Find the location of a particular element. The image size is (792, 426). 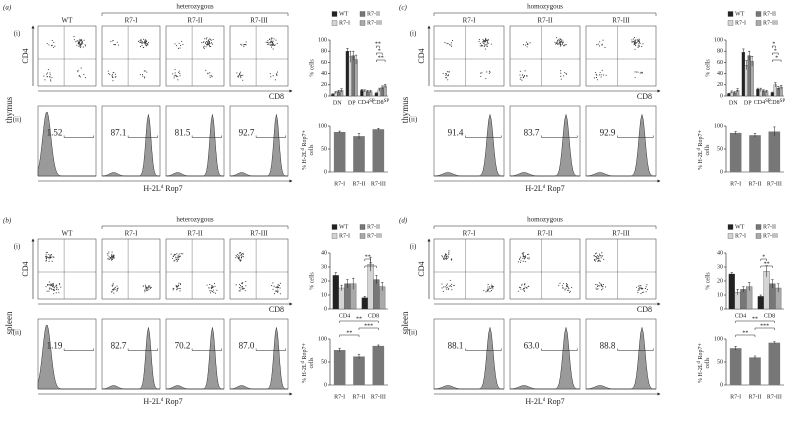

base: H-2L is located at coordinates (151, 401).